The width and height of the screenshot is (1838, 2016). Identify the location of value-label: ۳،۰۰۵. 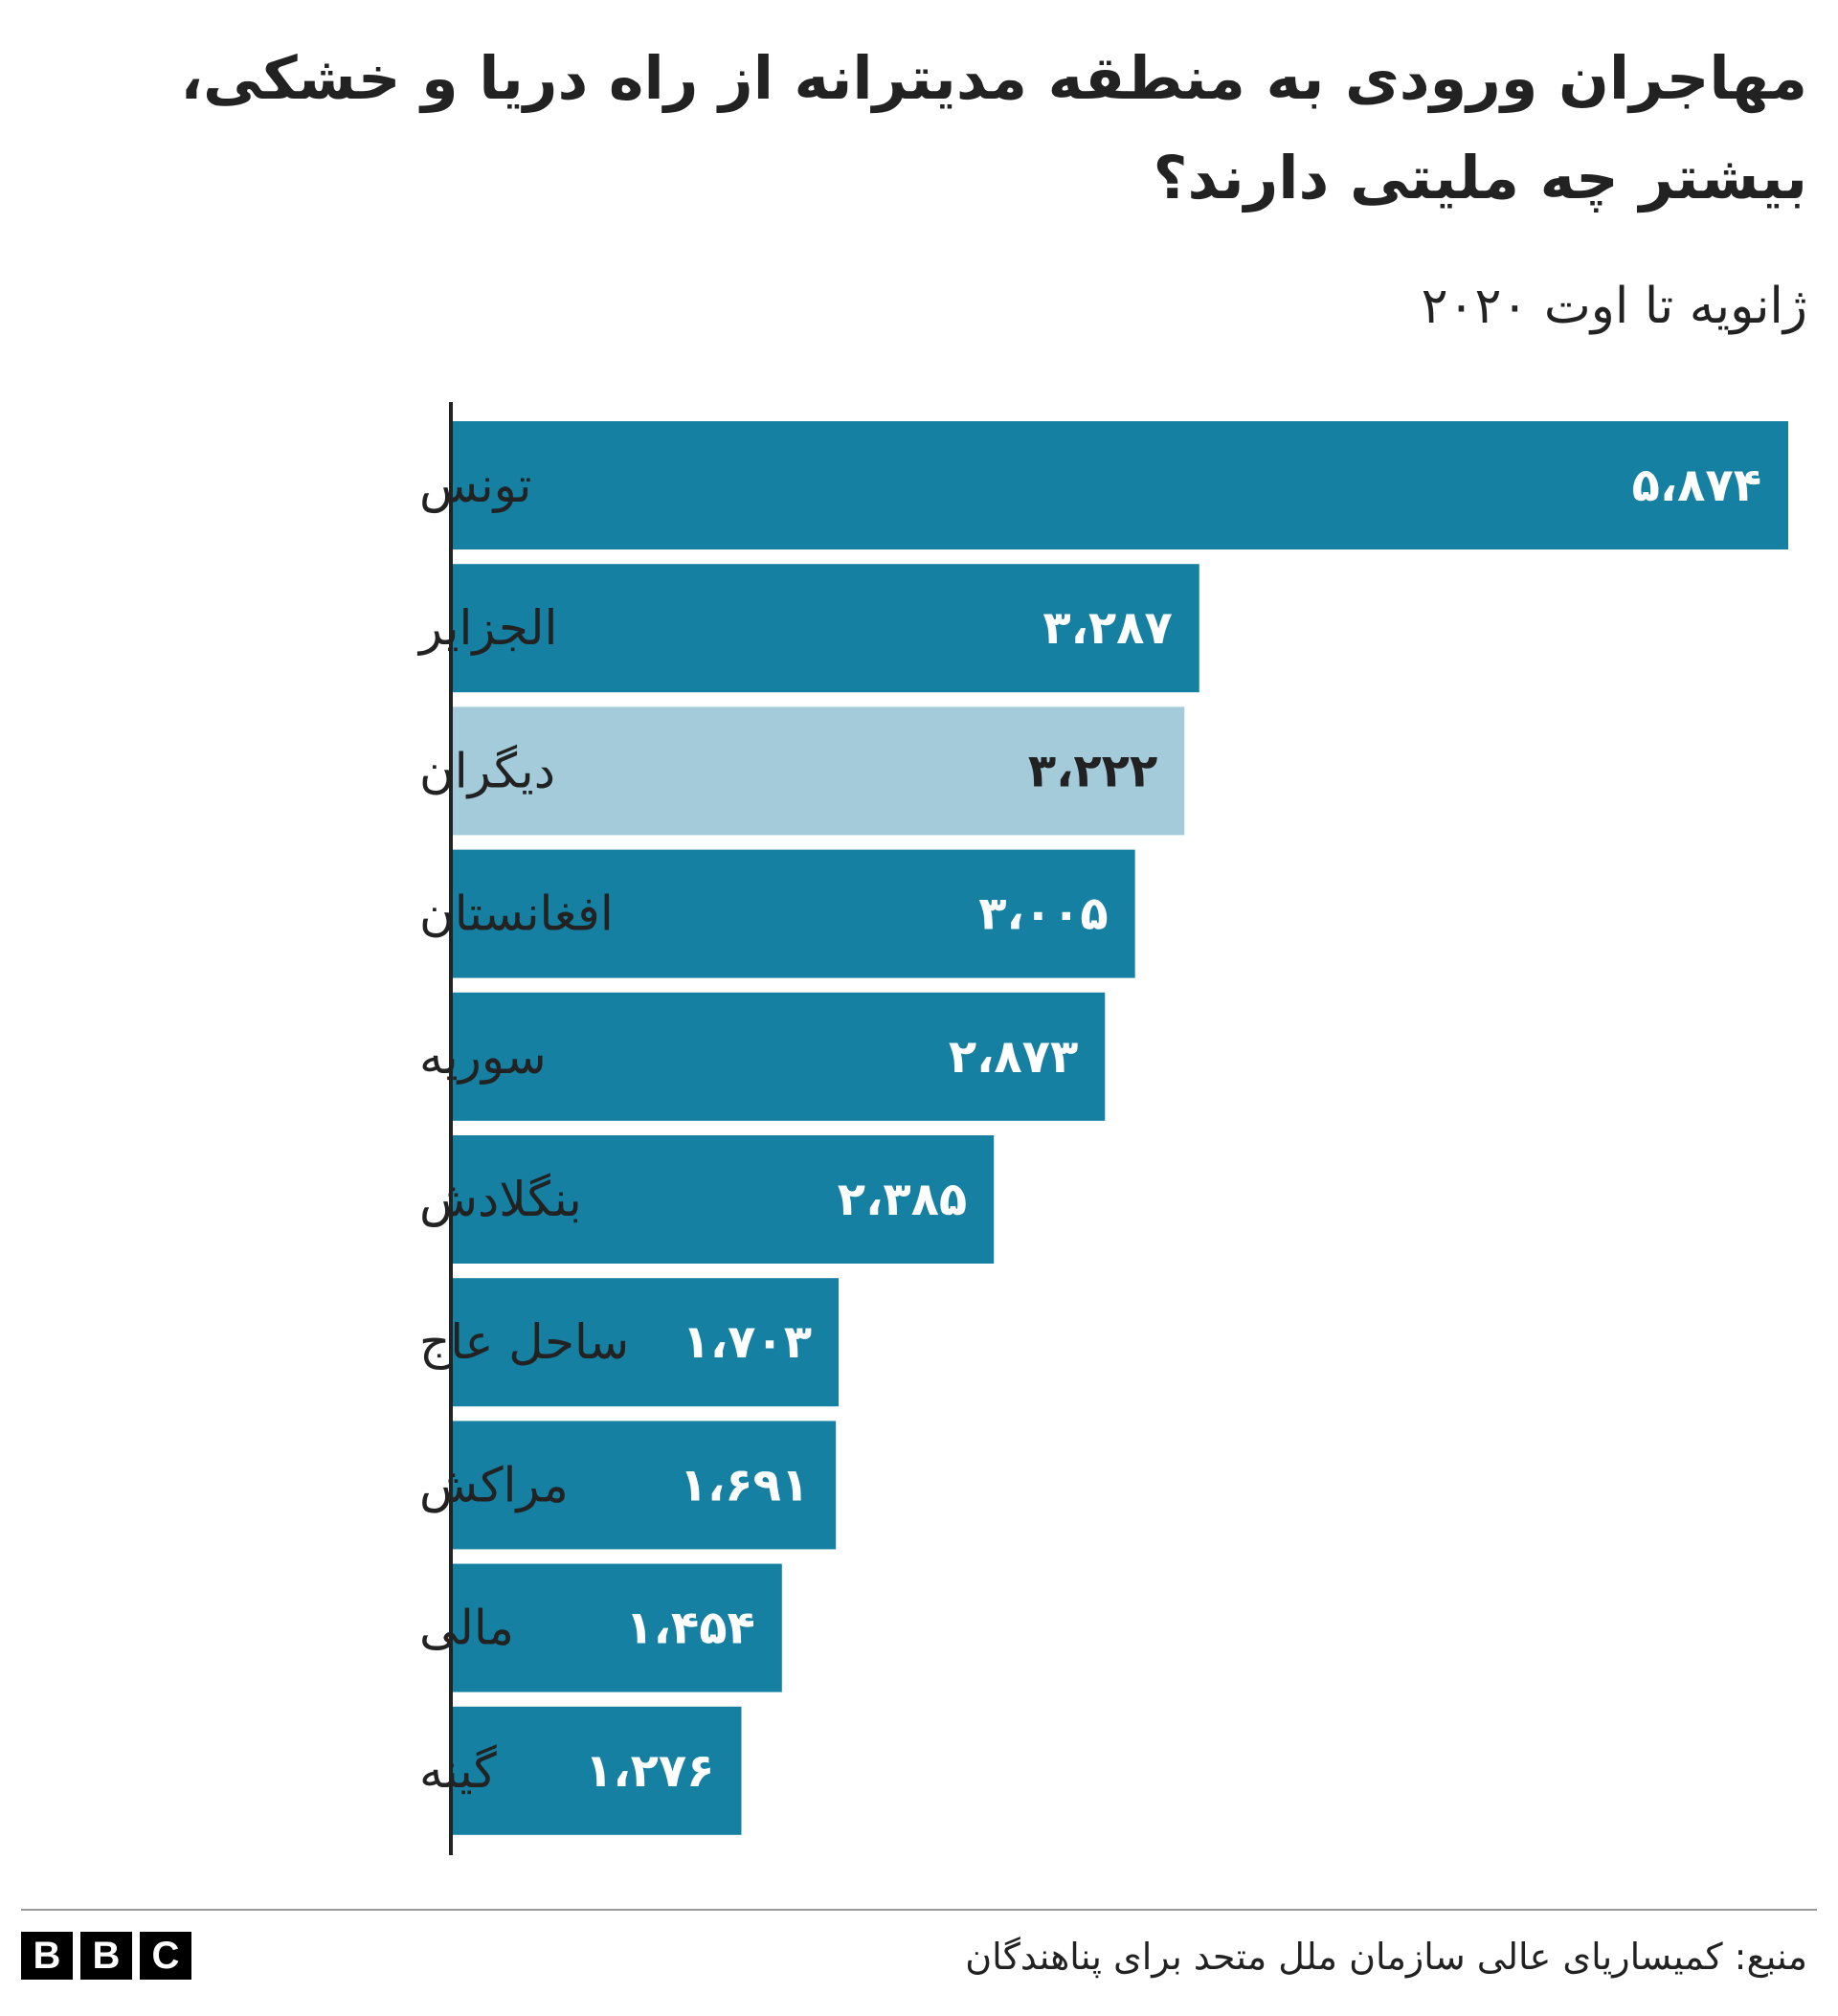
(1043, 914).